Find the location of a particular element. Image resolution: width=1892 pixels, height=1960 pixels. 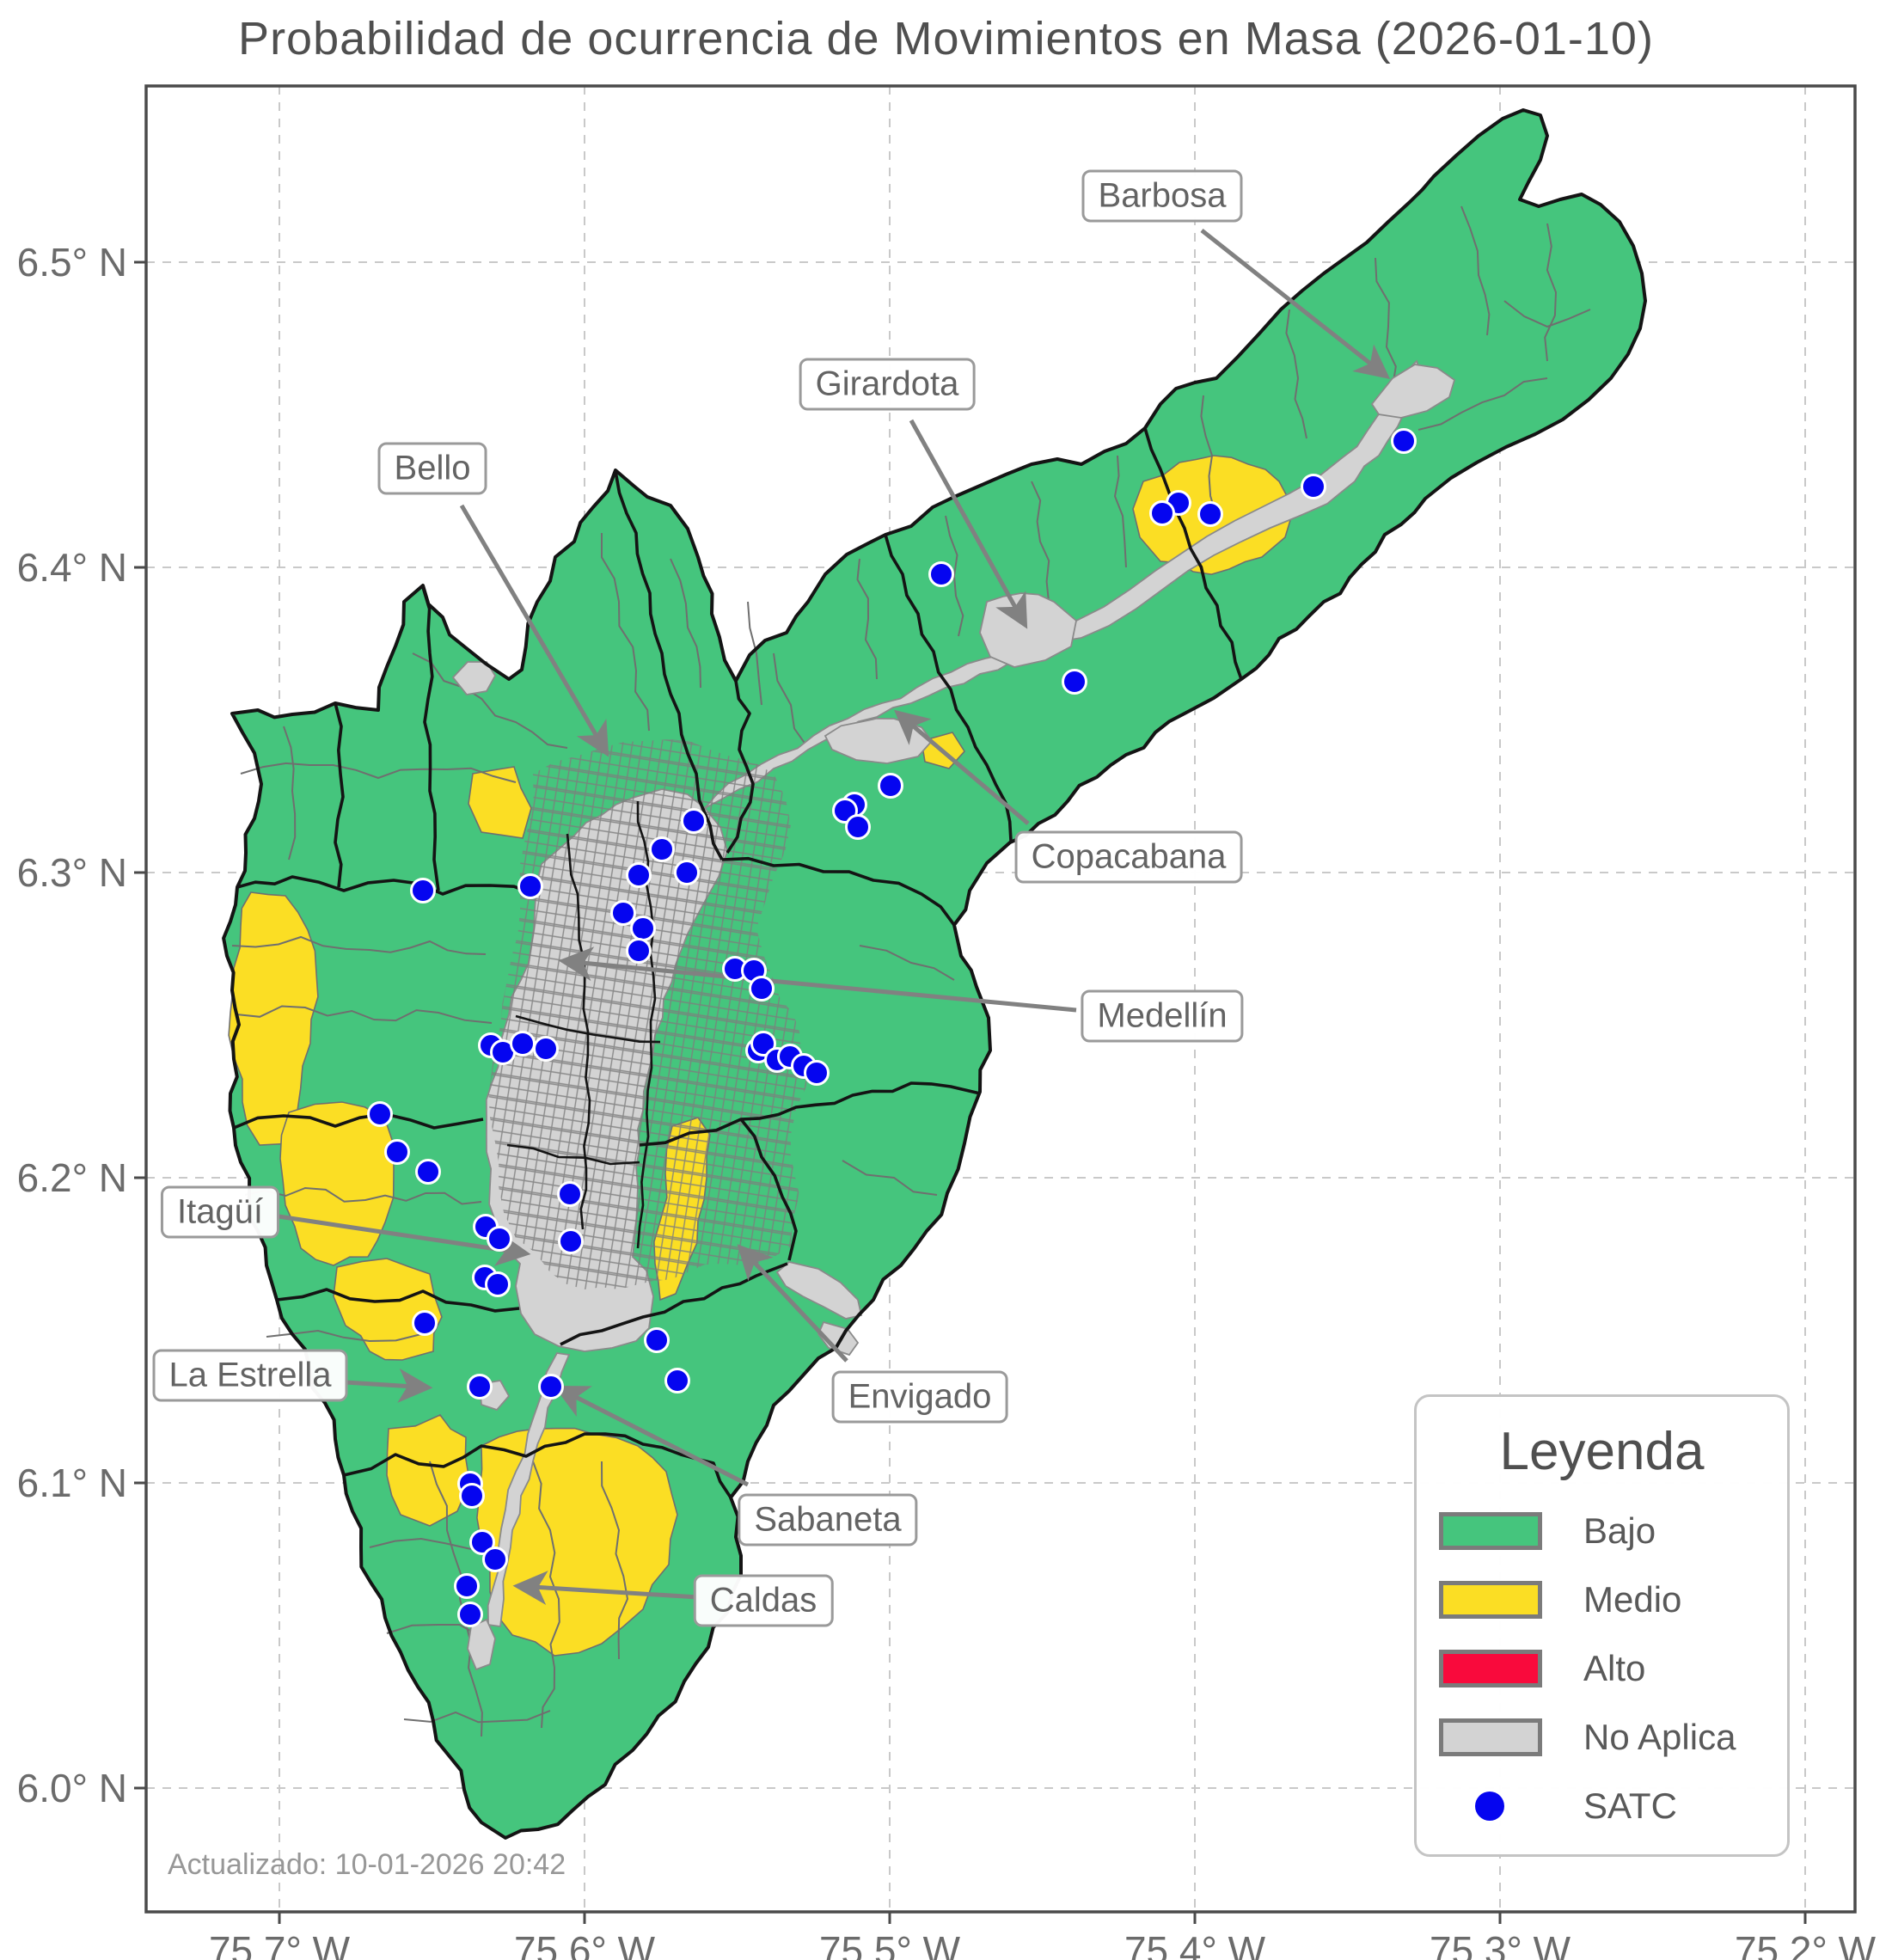

callout-arrow-medellin is located at coordinates (817, 979).